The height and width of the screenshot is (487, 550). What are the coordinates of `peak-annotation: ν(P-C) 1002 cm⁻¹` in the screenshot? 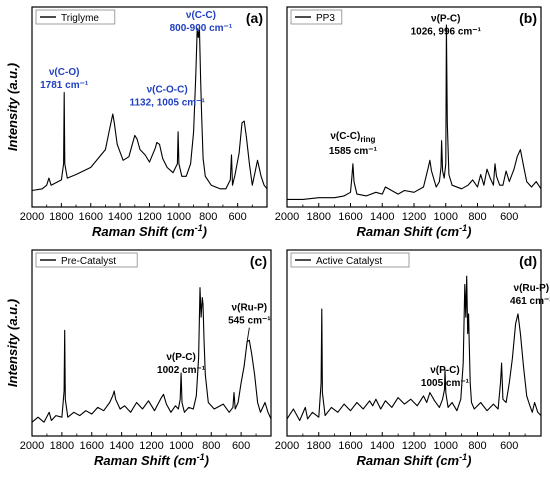 It's located at (181, 364).